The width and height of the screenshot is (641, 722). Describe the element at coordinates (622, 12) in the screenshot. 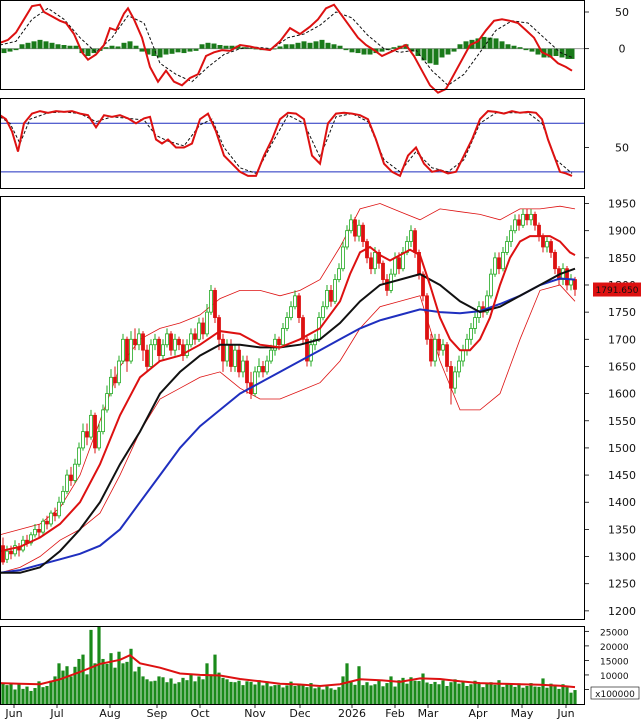

I see `macd-tick-label: 50` at that location.